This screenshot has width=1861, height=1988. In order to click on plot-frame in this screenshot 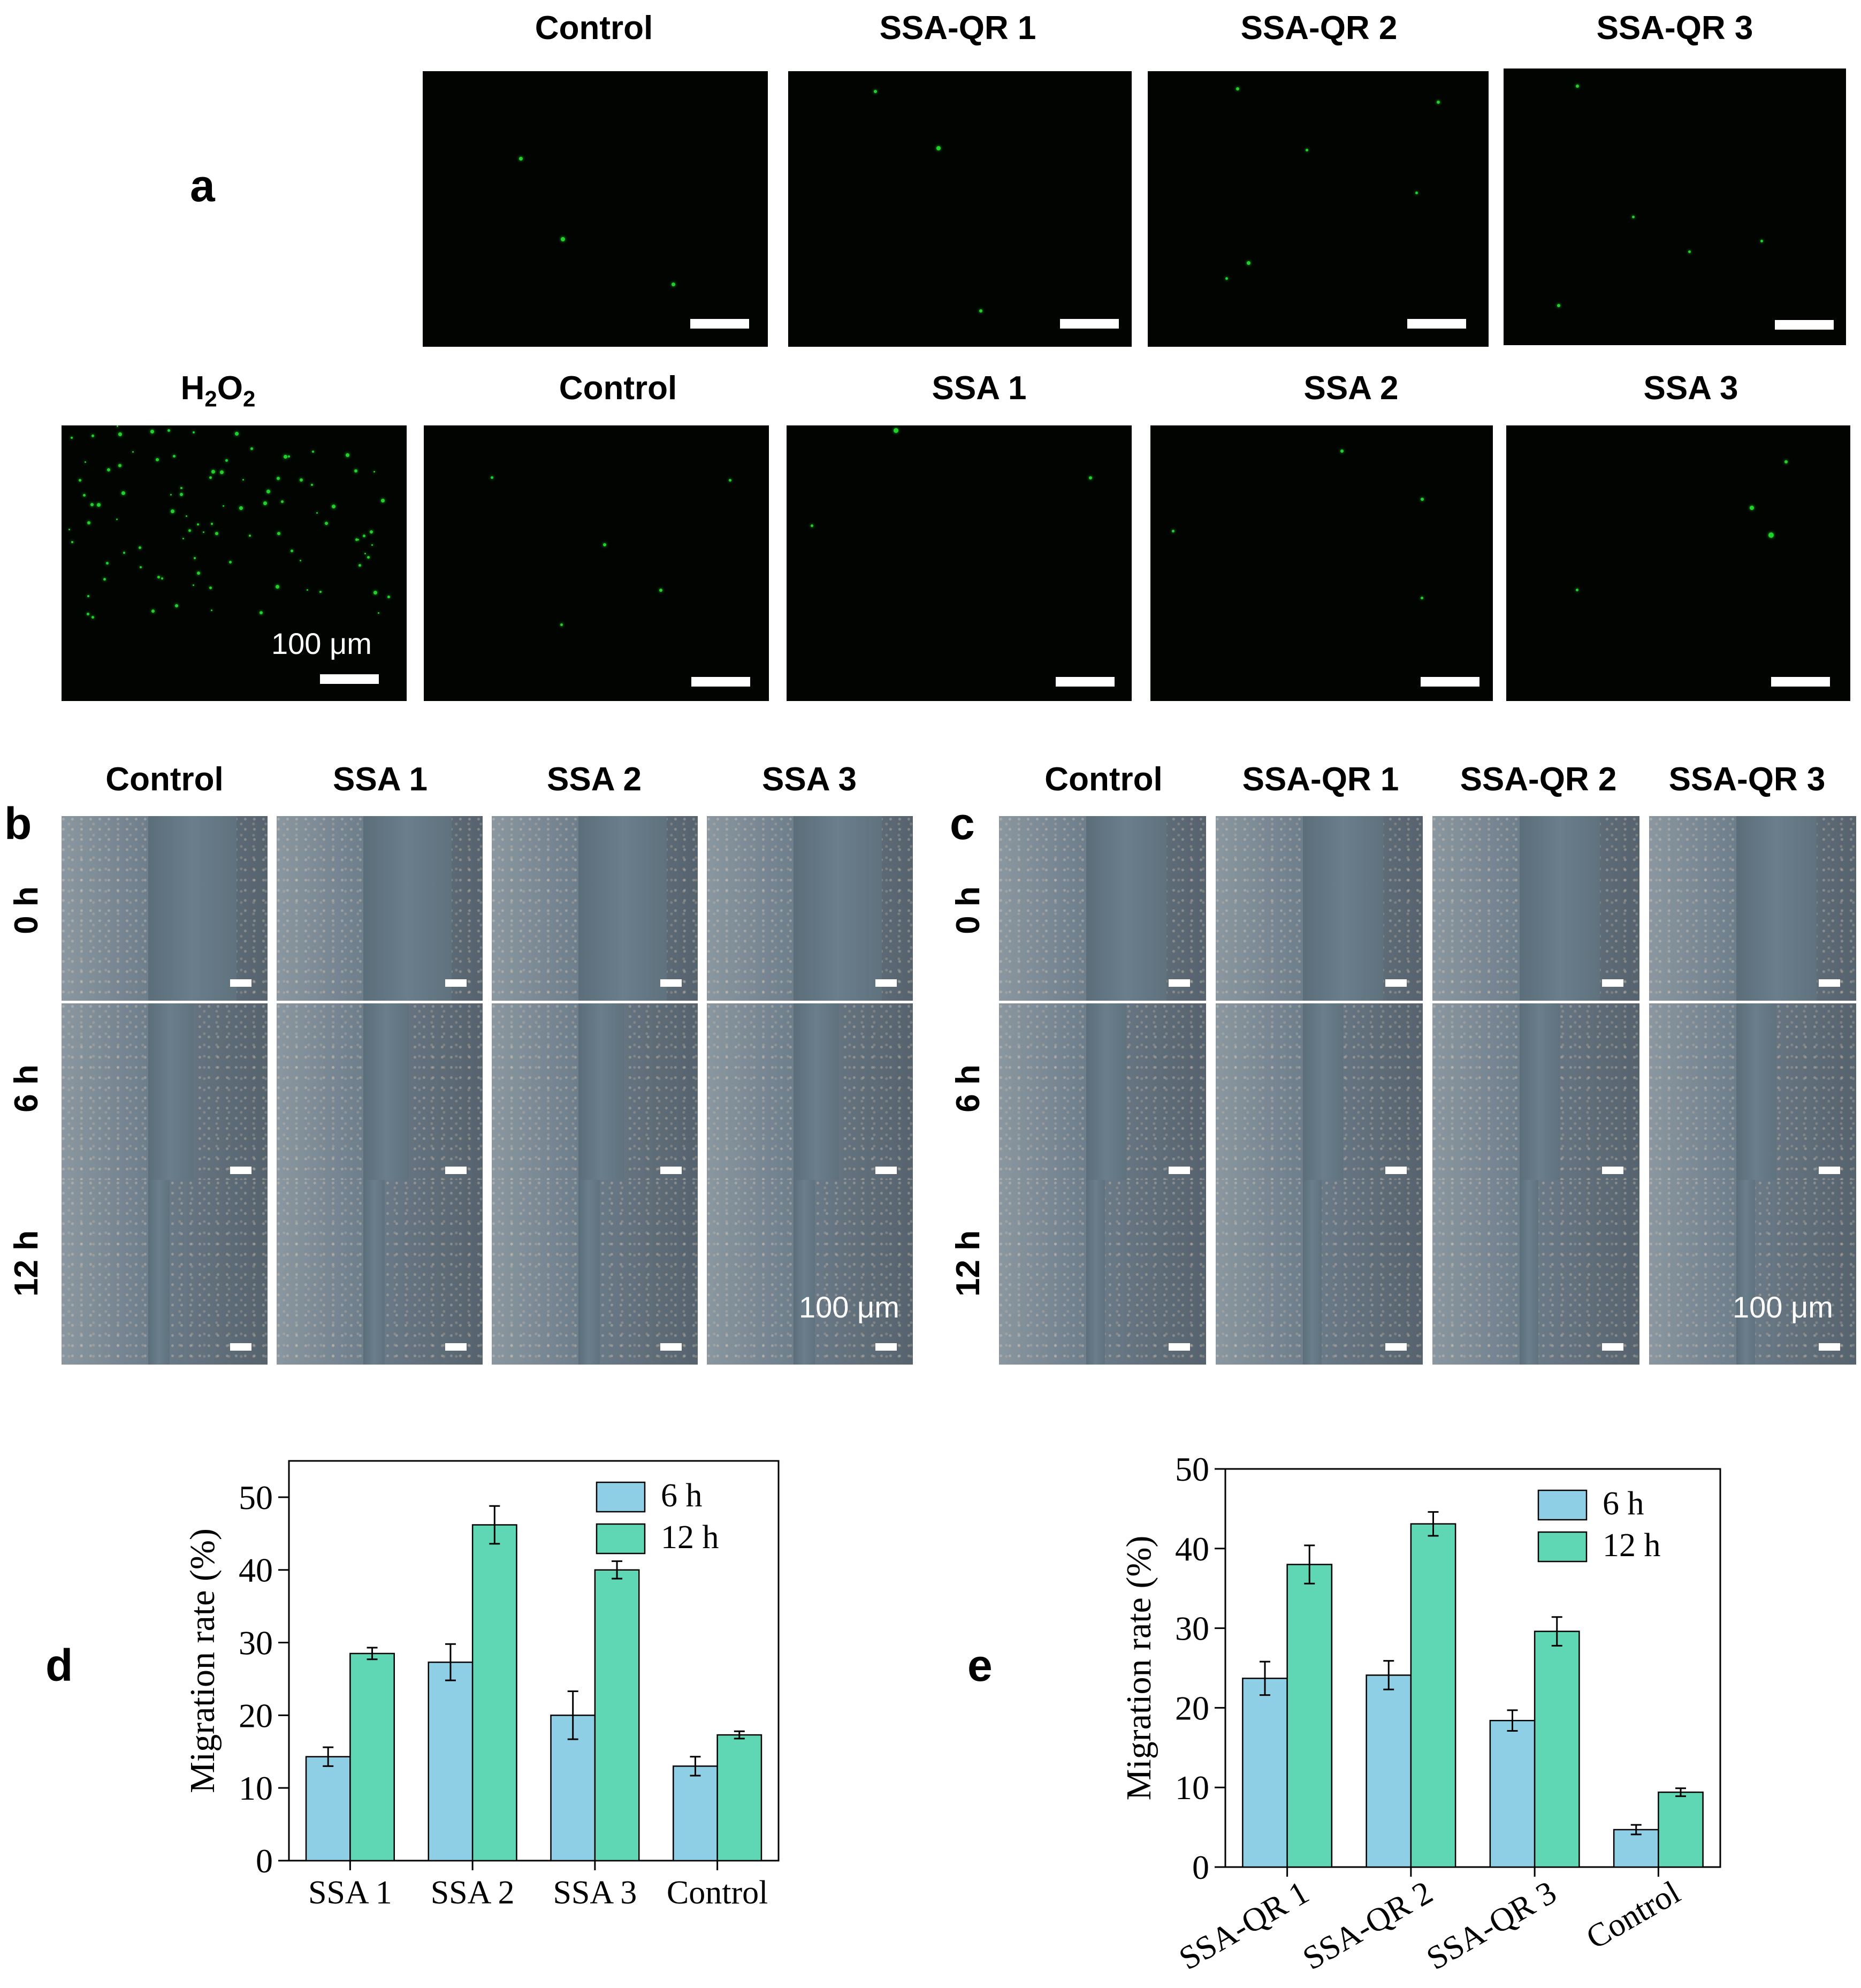, I will do `click(534, 1661)`.